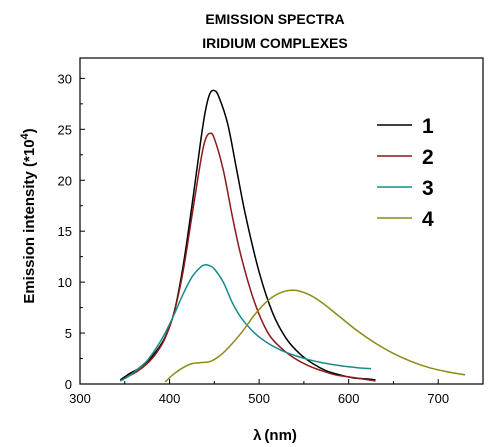 The height and width of the screenshot is (447, 489). I want to click on y-tick-label: 0, so click(68, 384).